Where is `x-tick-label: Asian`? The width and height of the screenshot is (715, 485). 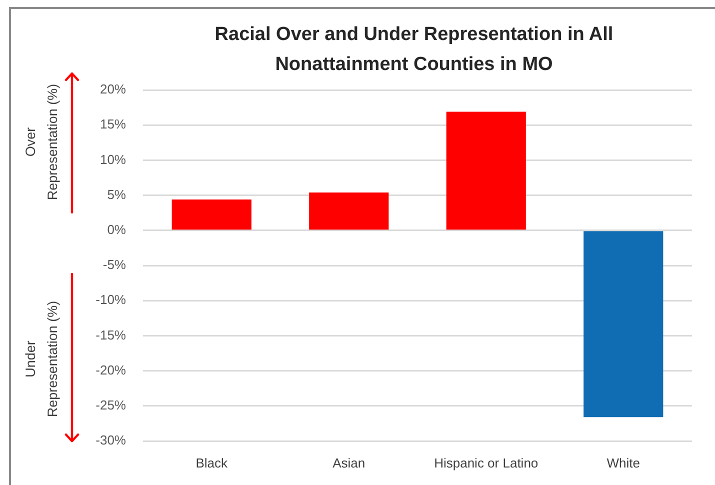
x-tick-label: Asian is located at coordinates (349, 462).